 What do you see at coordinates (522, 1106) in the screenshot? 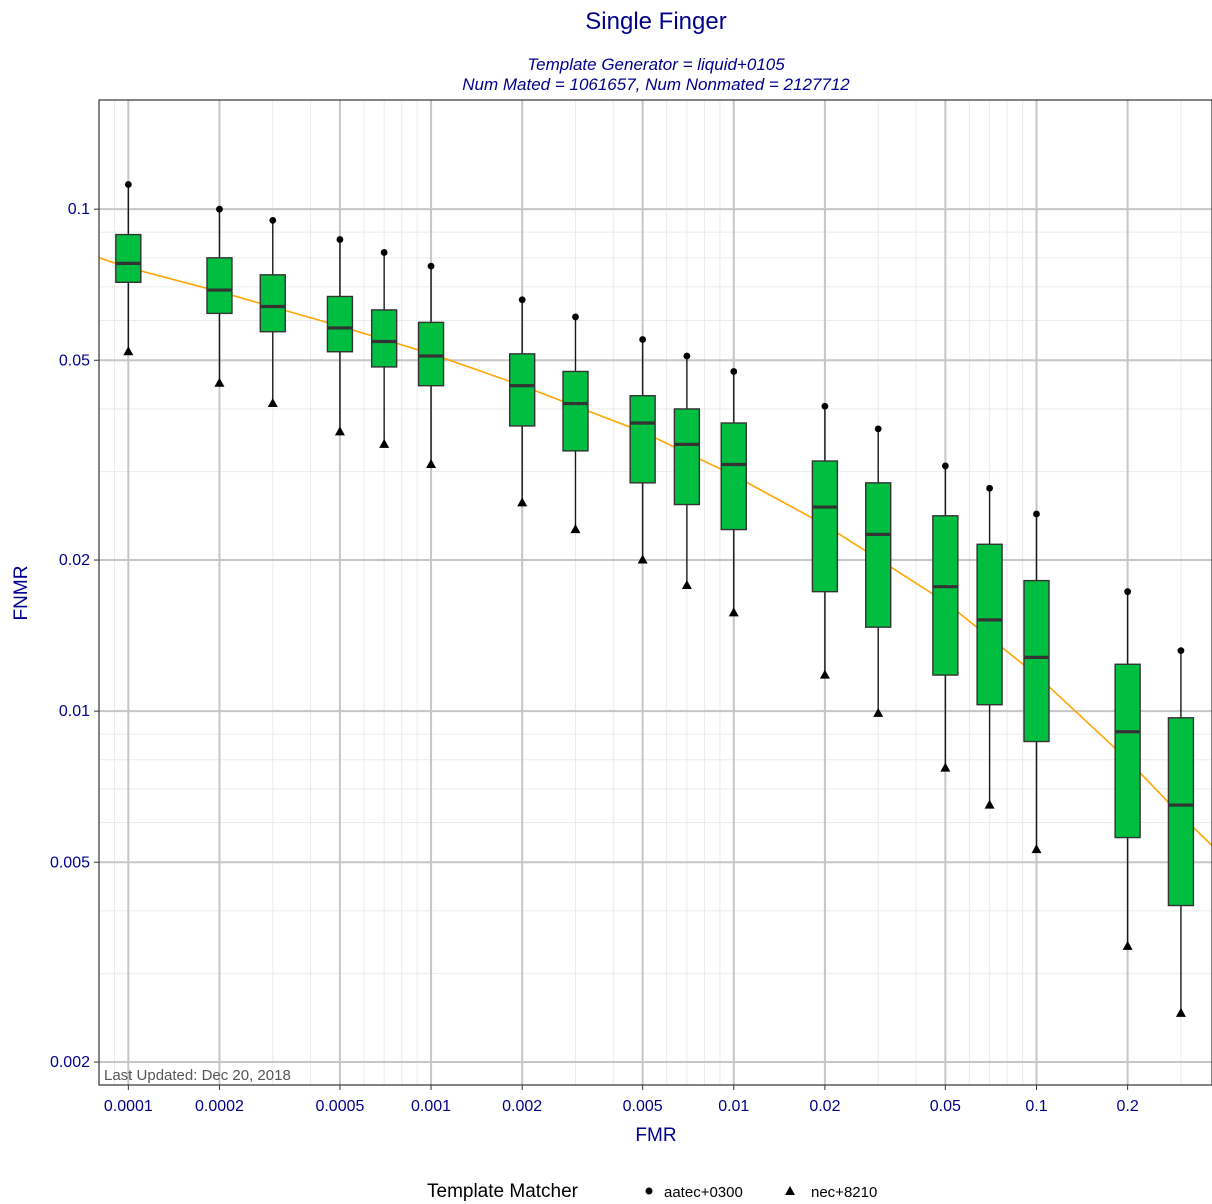
I see `x-tick-label: 0.002` at bounding box center [522, 1106].